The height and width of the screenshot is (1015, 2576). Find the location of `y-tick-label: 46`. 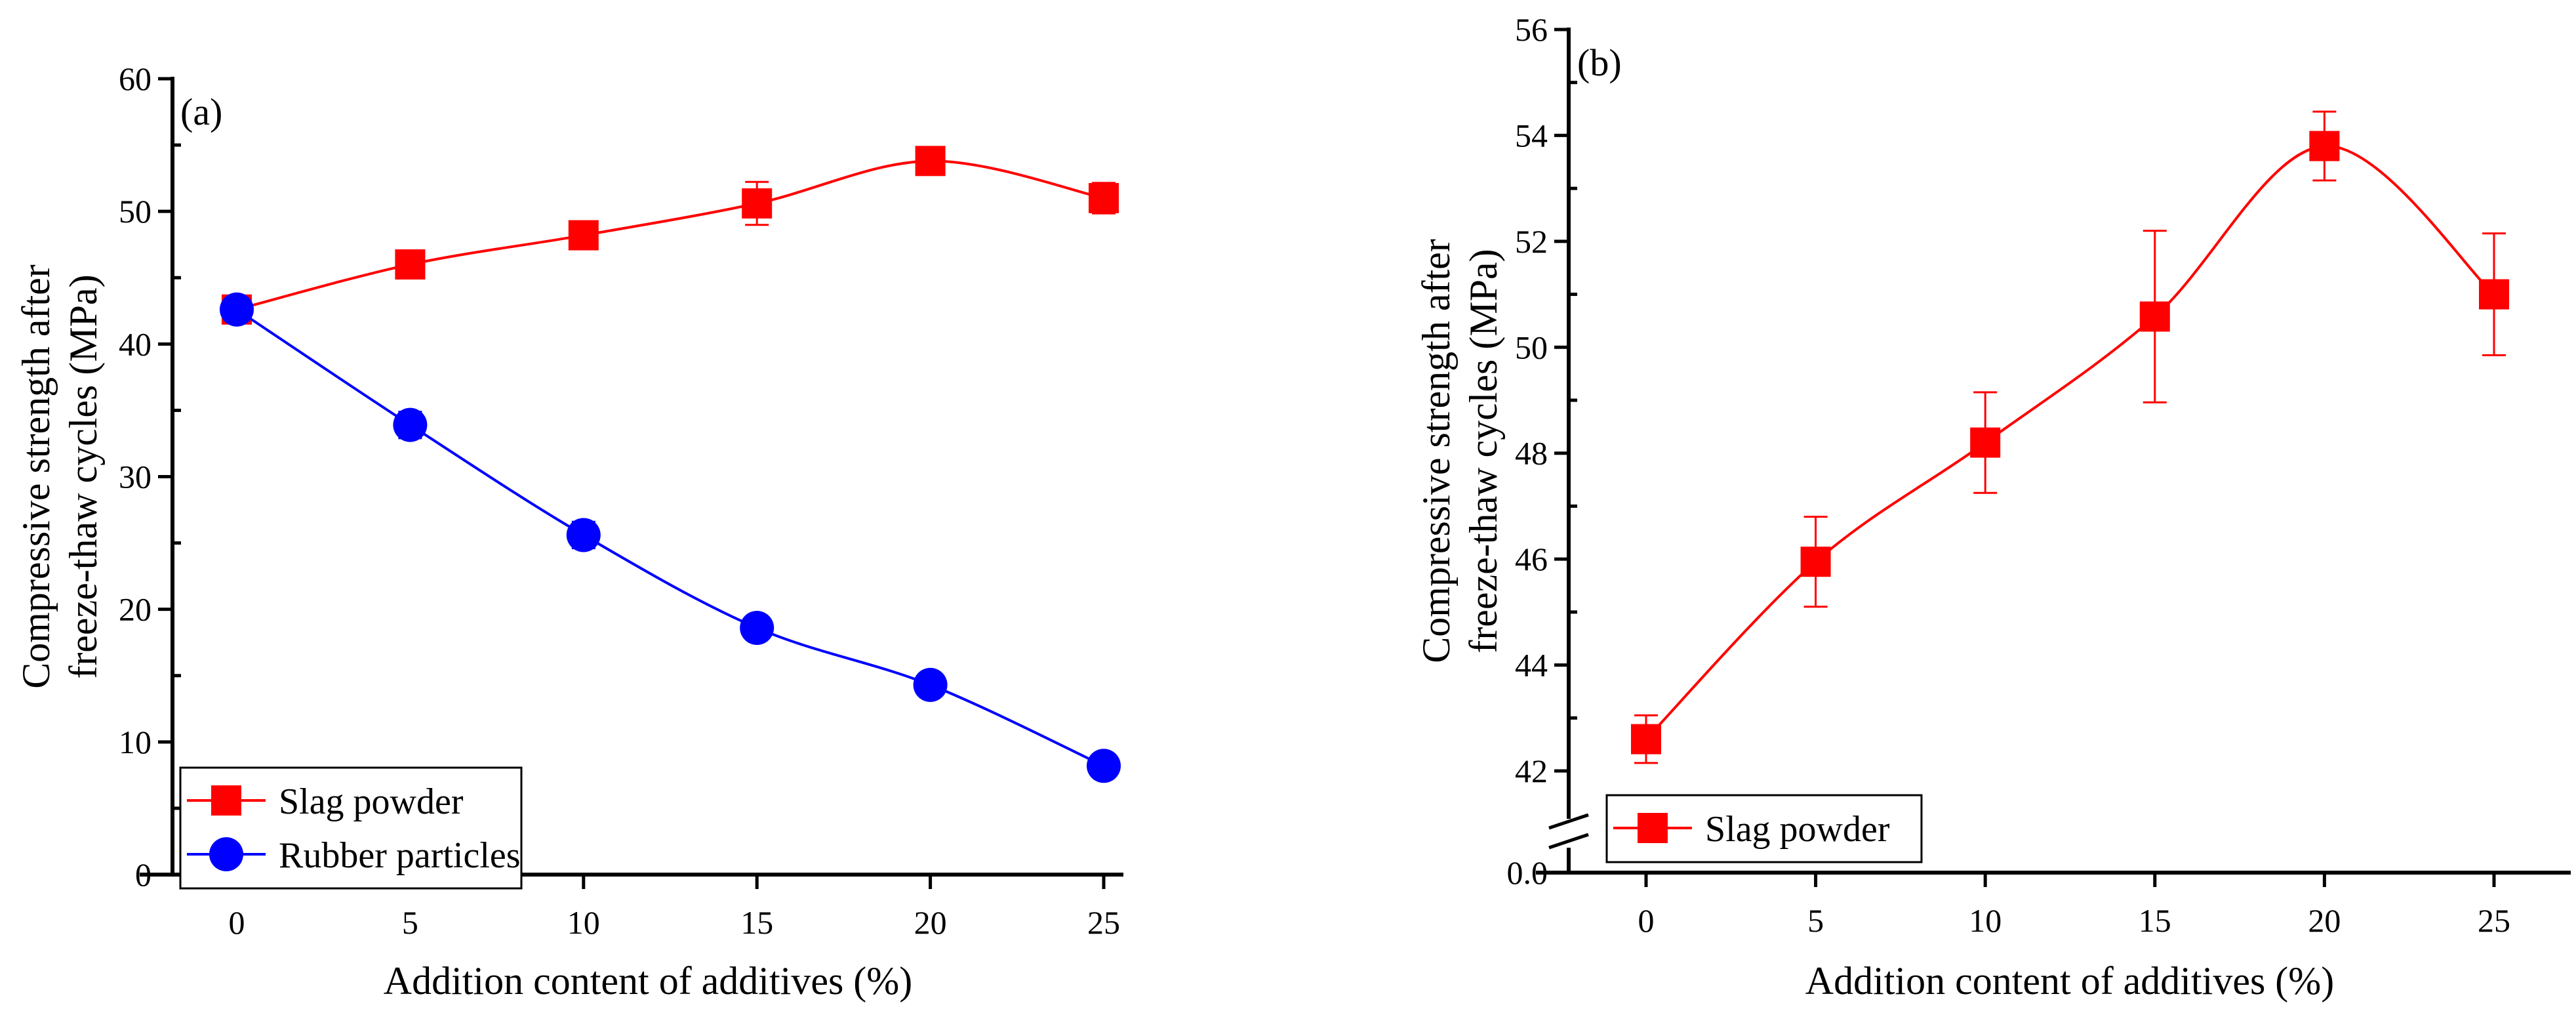

y-tick-label: 46 is located at coordinates (1531, 559).